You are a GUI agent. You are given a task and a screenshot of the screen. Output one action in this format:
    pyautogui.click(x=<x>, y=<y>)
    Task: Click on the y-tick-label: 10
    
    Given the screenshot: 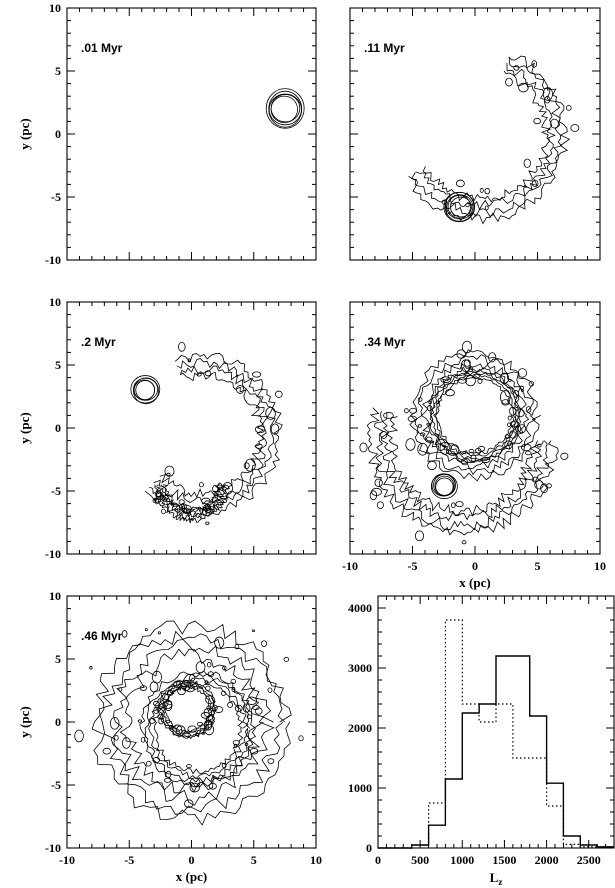 What is the action you would take?
    pyautogui.click(x=55, y=302)
    